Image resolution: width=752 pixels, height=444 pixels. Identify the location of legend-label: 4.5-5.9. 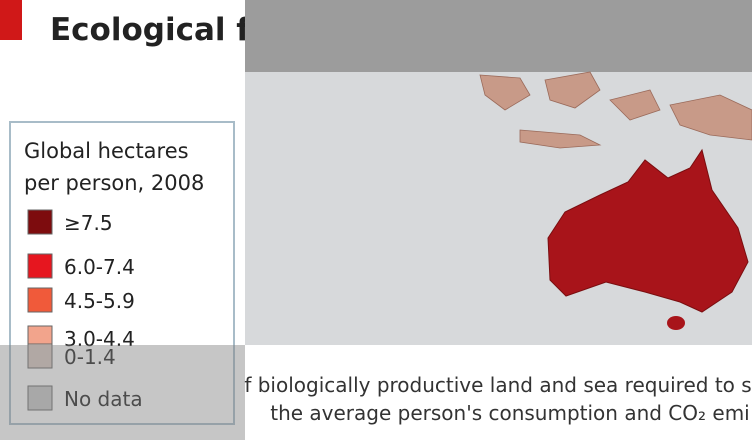
(99, 301).